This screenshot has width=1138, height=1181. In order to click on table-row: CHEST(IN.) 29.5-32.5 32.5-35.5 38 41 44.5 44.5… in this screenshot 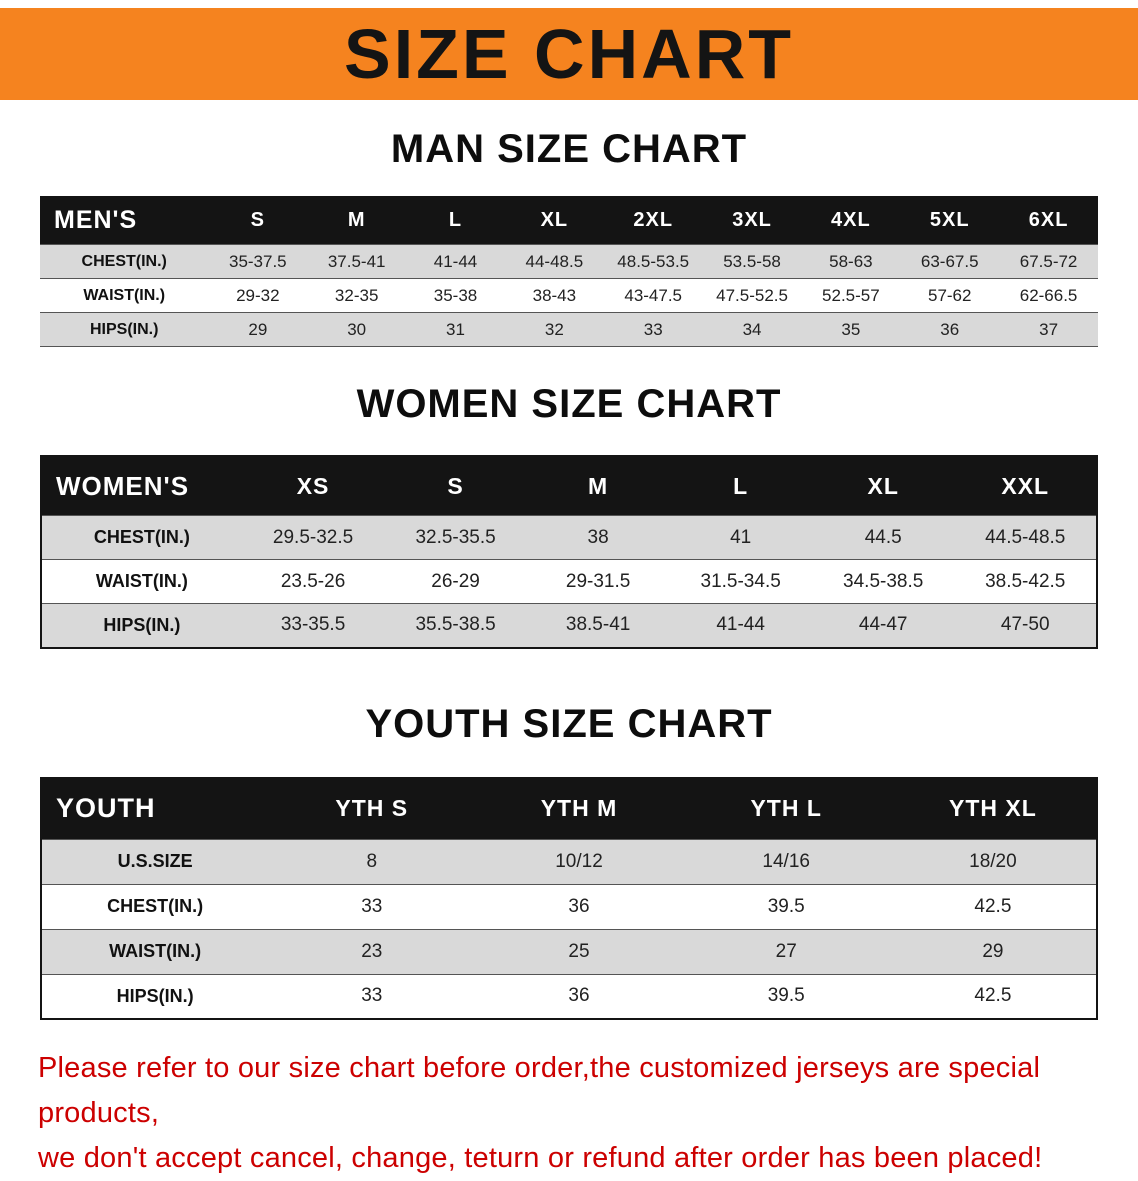, I will do `click(569, 537)`.